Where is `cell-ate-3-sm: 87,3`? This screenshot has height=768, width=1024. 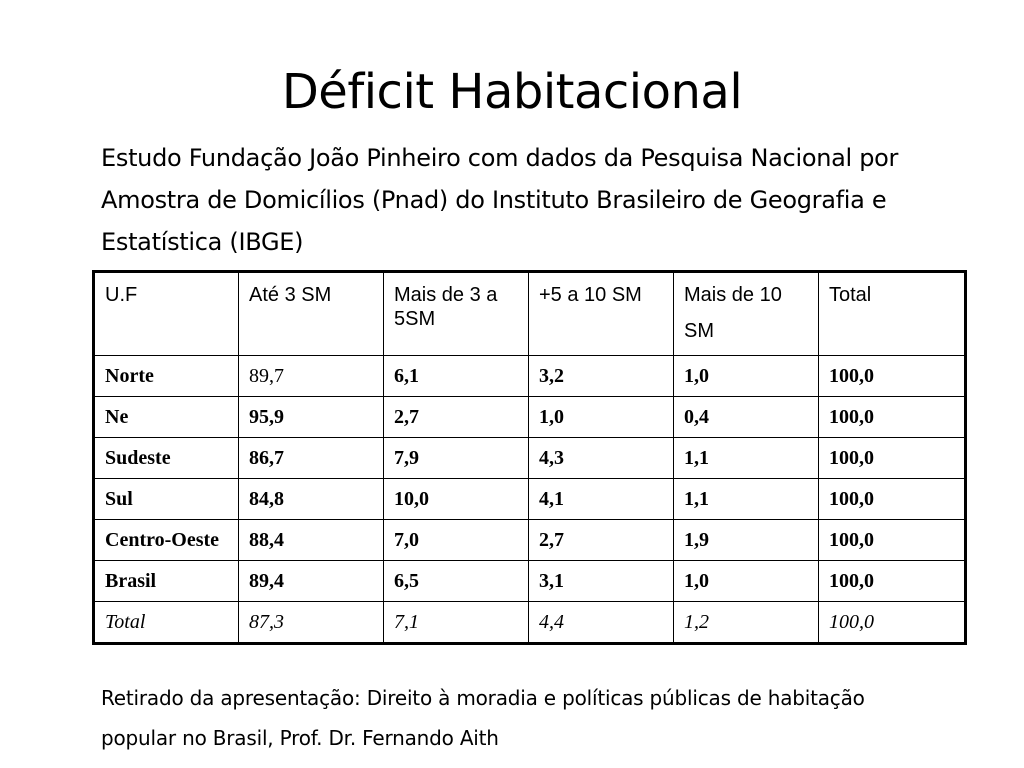 cell-ate-3-sm: 87,3 is located at coordinates (311, 622).